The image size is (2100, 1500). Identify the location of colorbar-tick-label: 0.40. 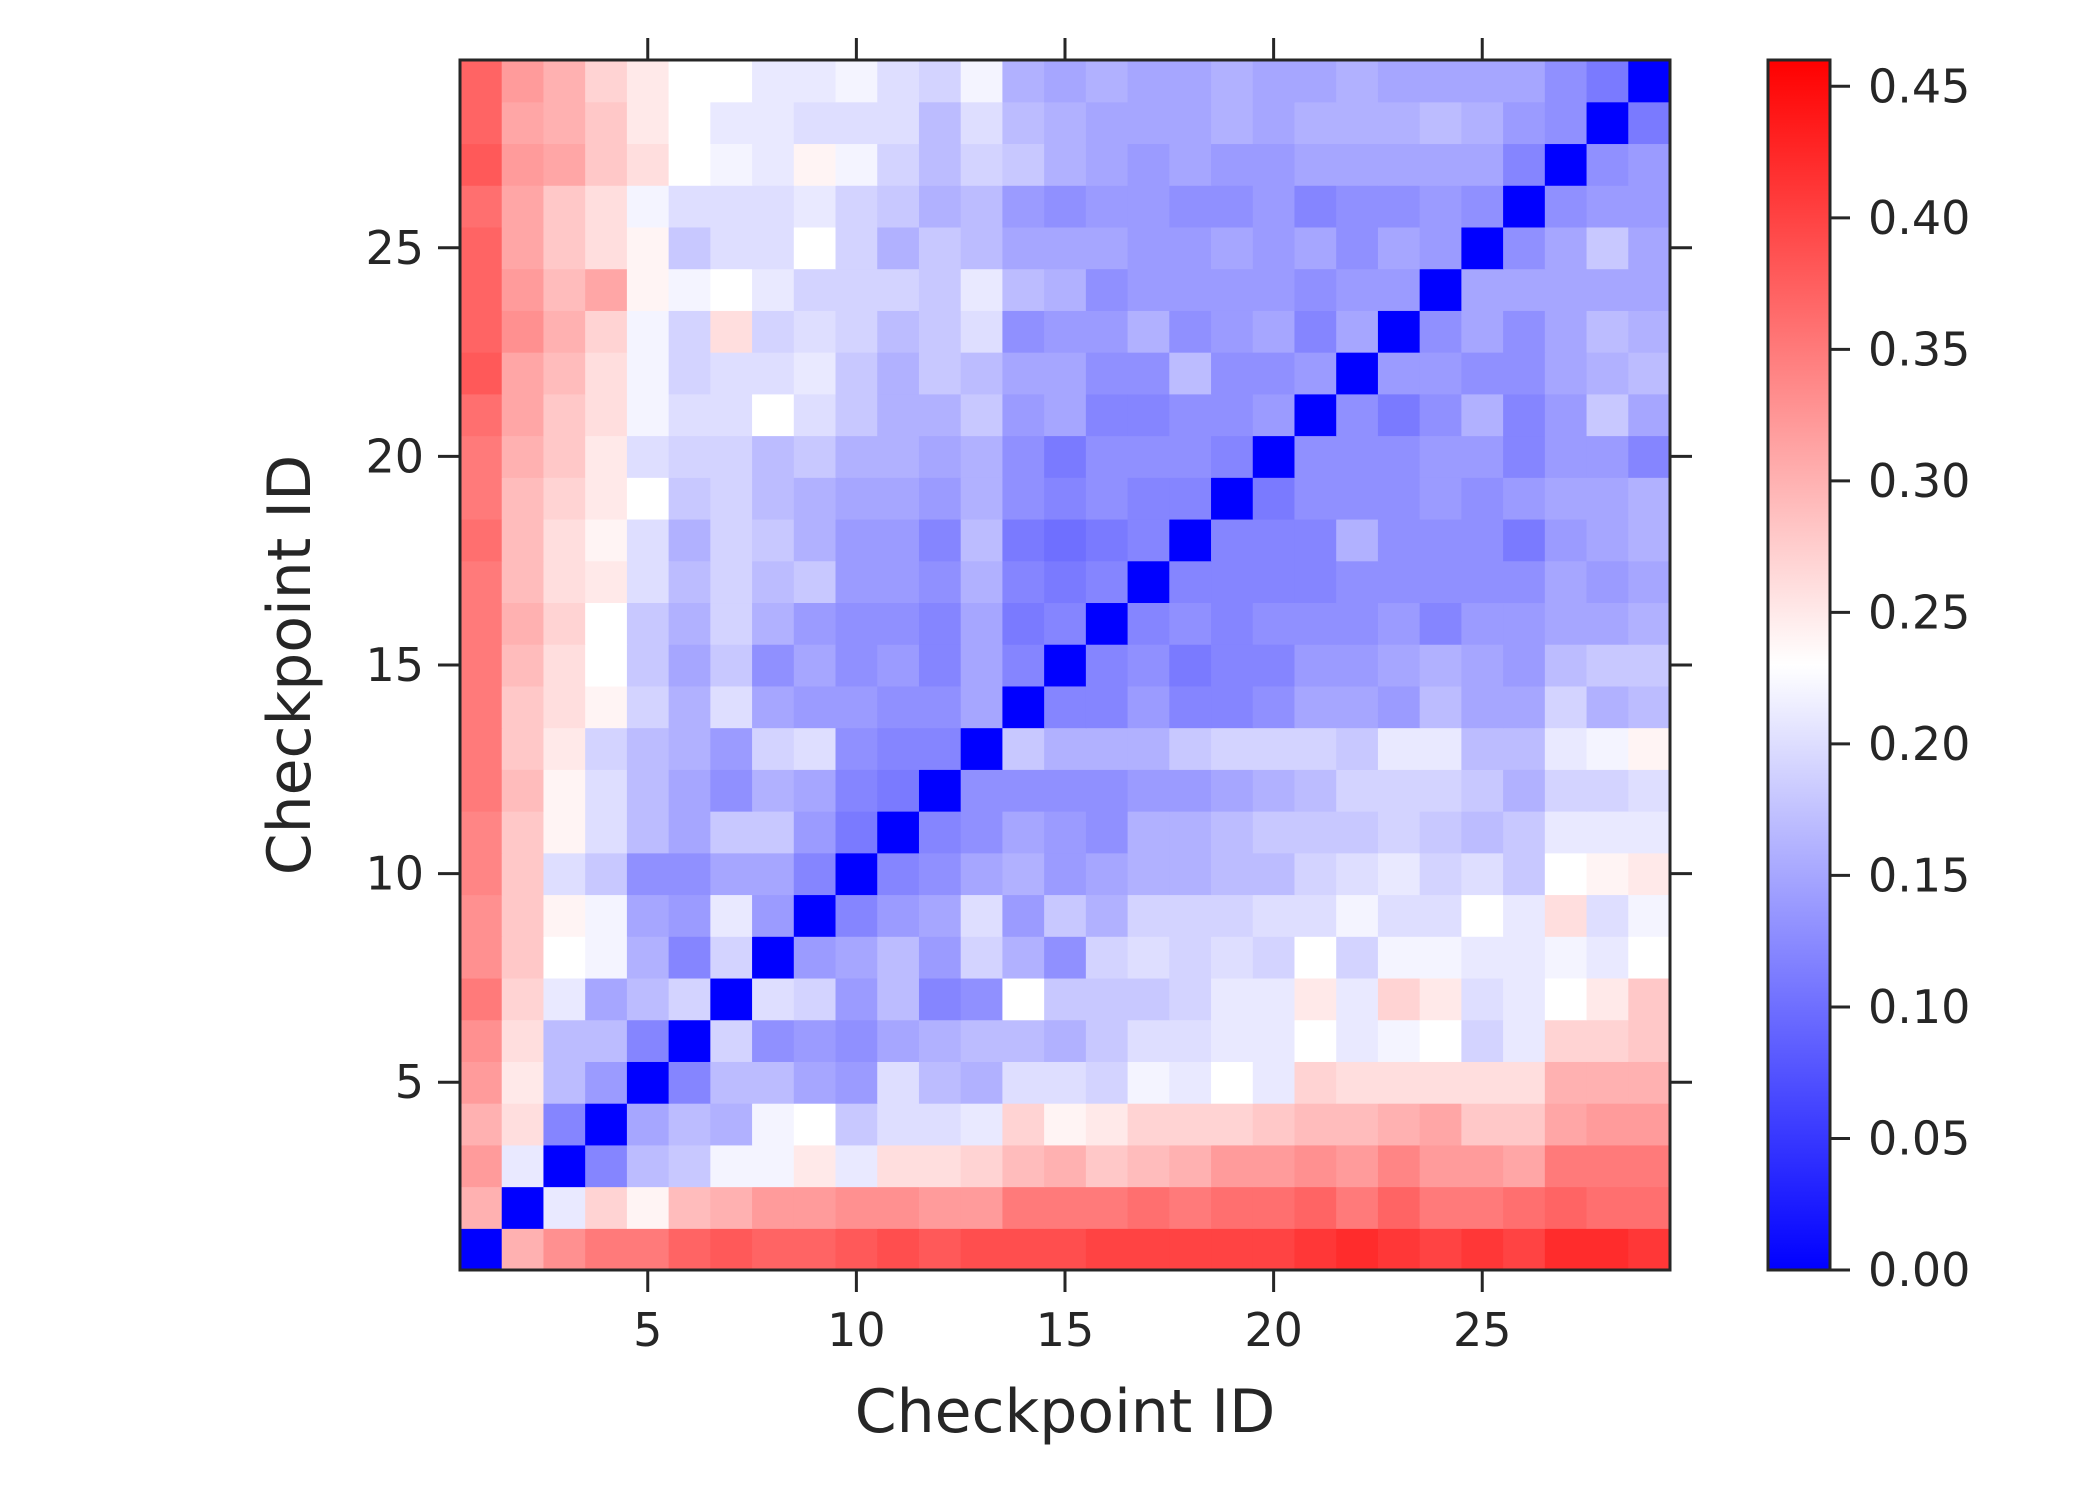
(1919, 218).